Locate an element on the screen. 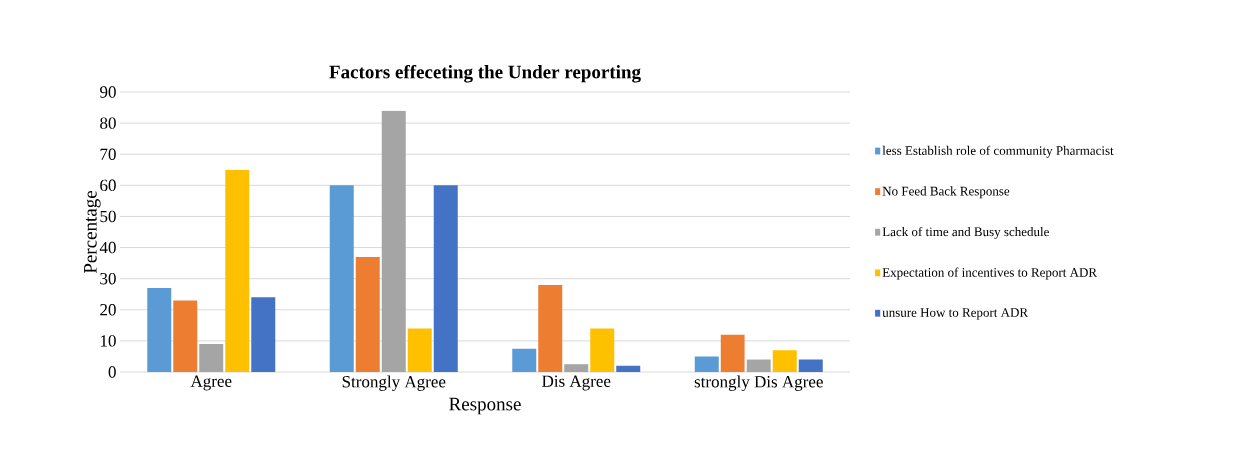  y-axis-title: Percentage is located at coordinates (92, 232).